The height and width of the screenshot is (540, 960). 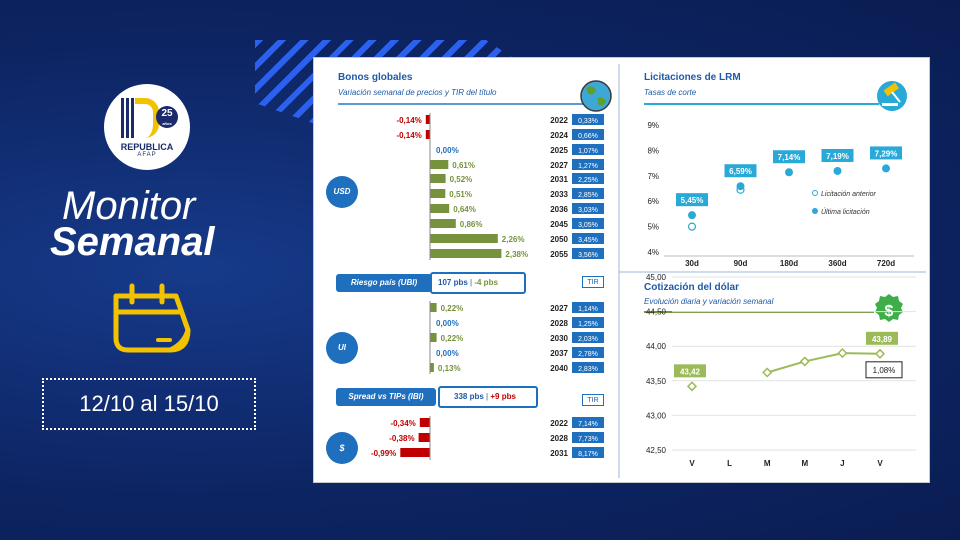 I want to click on year-label-$-2022: 2022, so click(x=559, y=423).